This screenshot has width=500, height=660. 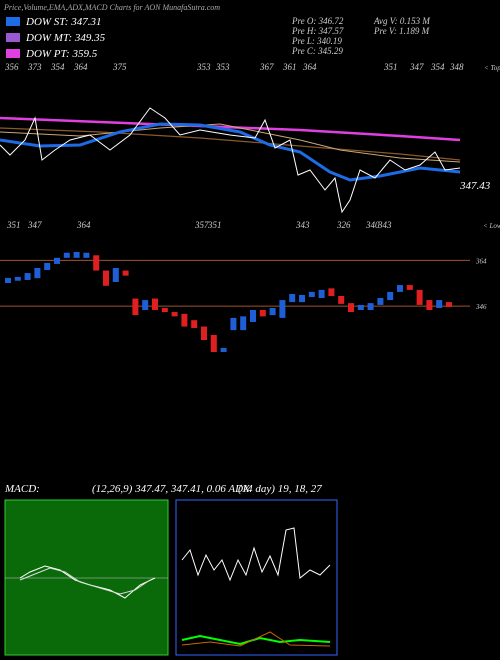 What do you see at coordinates (316, 41) in the screenshot?
I see `stat: Pre L: 340.19` at bounding box center [316, 41].